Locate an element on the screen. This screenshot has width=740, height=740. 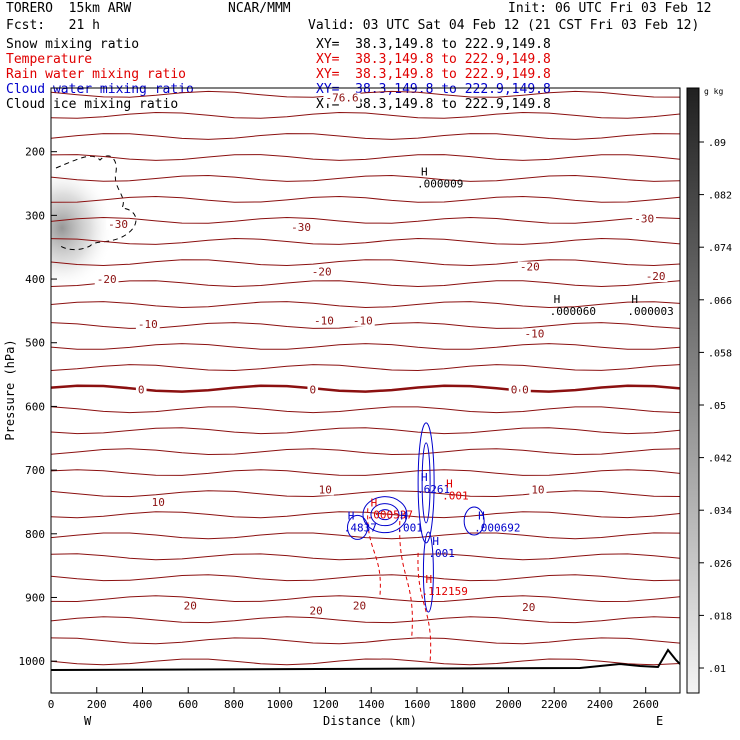
x-tick-label: 1400 is located at coordinates (371, 704).